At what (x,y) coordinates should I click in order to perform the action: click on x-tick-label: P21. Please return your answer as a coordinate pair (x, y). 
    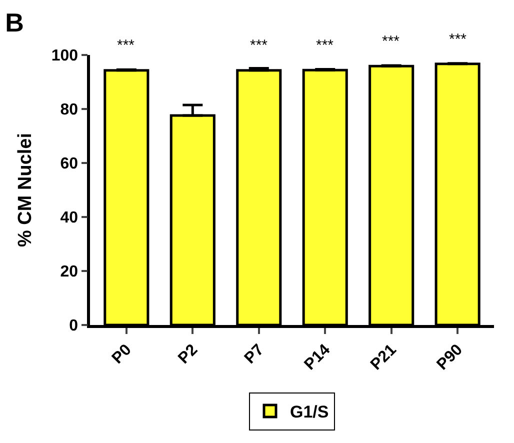
    Looking at the image, I should click on (384, 357).